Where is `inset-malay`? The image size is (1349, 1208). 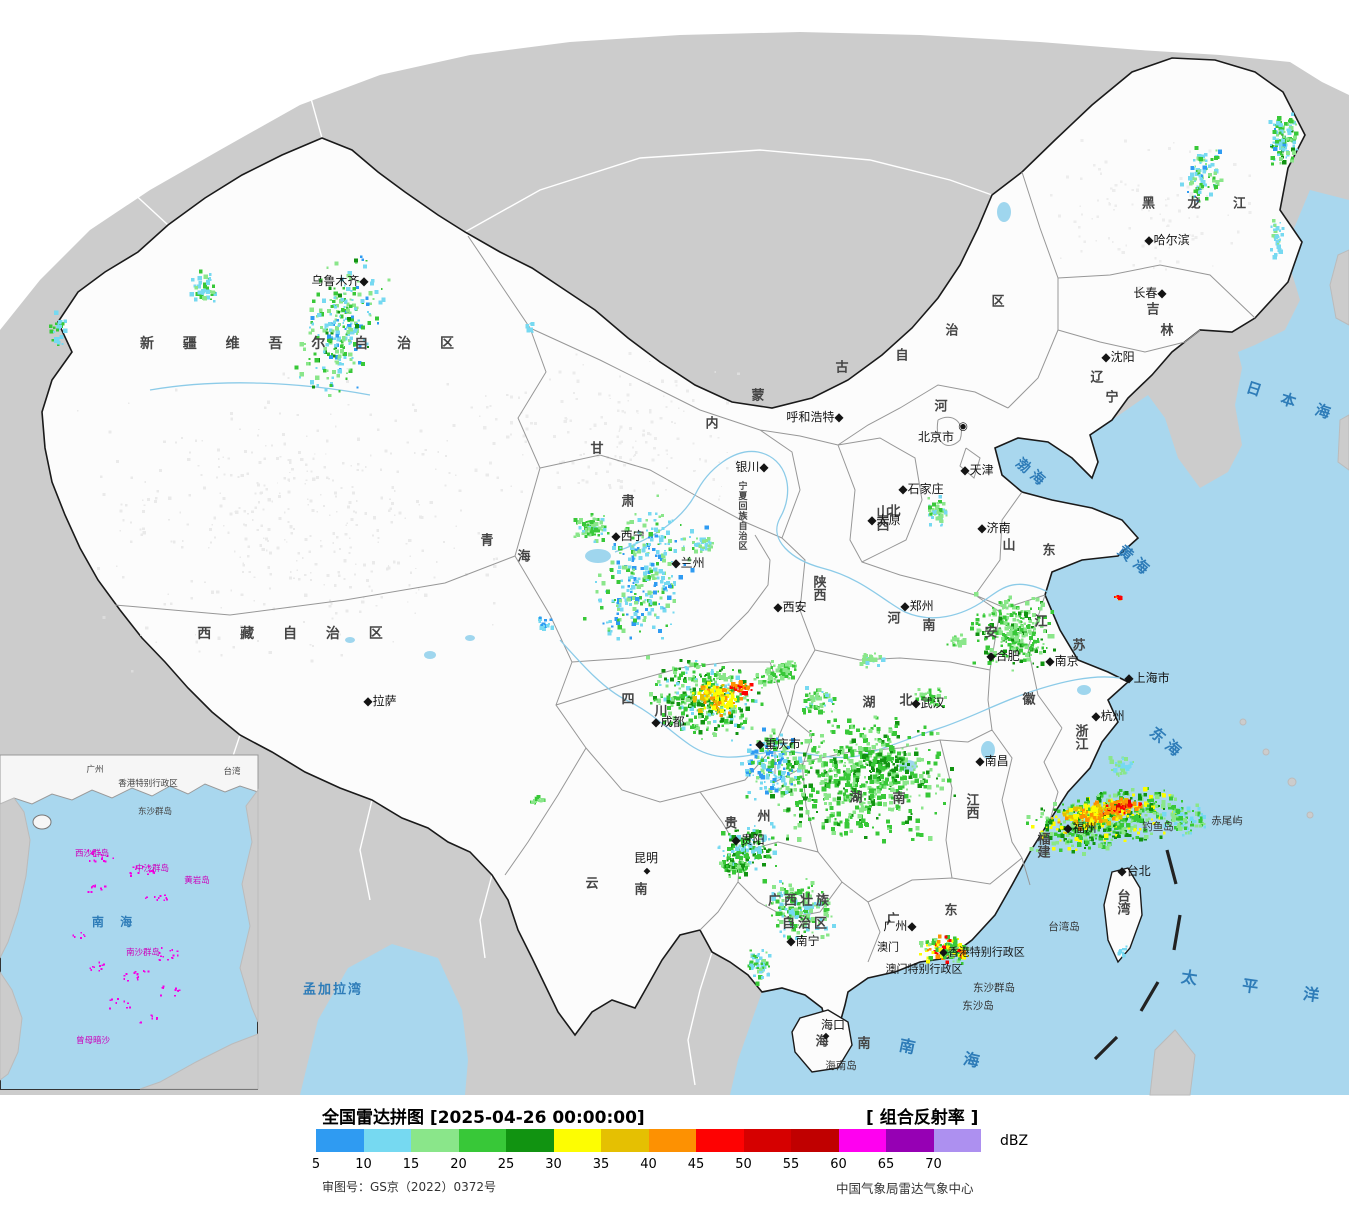
inset-malay is located at coordinates (11, 1026).